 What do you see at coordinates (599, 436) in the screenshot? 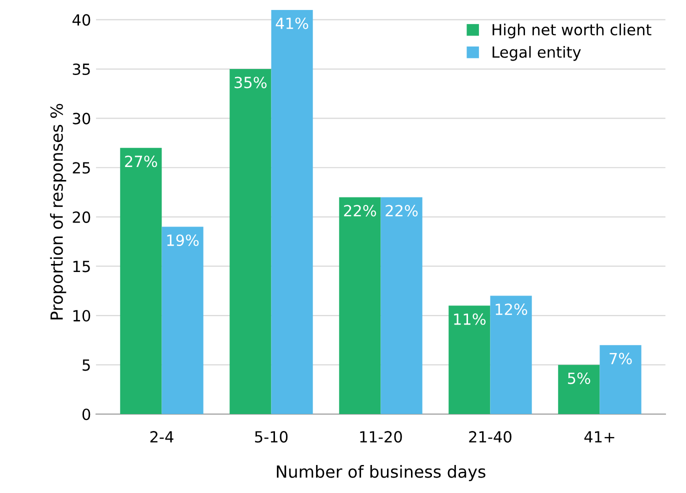
I see `x-tick-label: 41+` at bounding box center [599, 436].